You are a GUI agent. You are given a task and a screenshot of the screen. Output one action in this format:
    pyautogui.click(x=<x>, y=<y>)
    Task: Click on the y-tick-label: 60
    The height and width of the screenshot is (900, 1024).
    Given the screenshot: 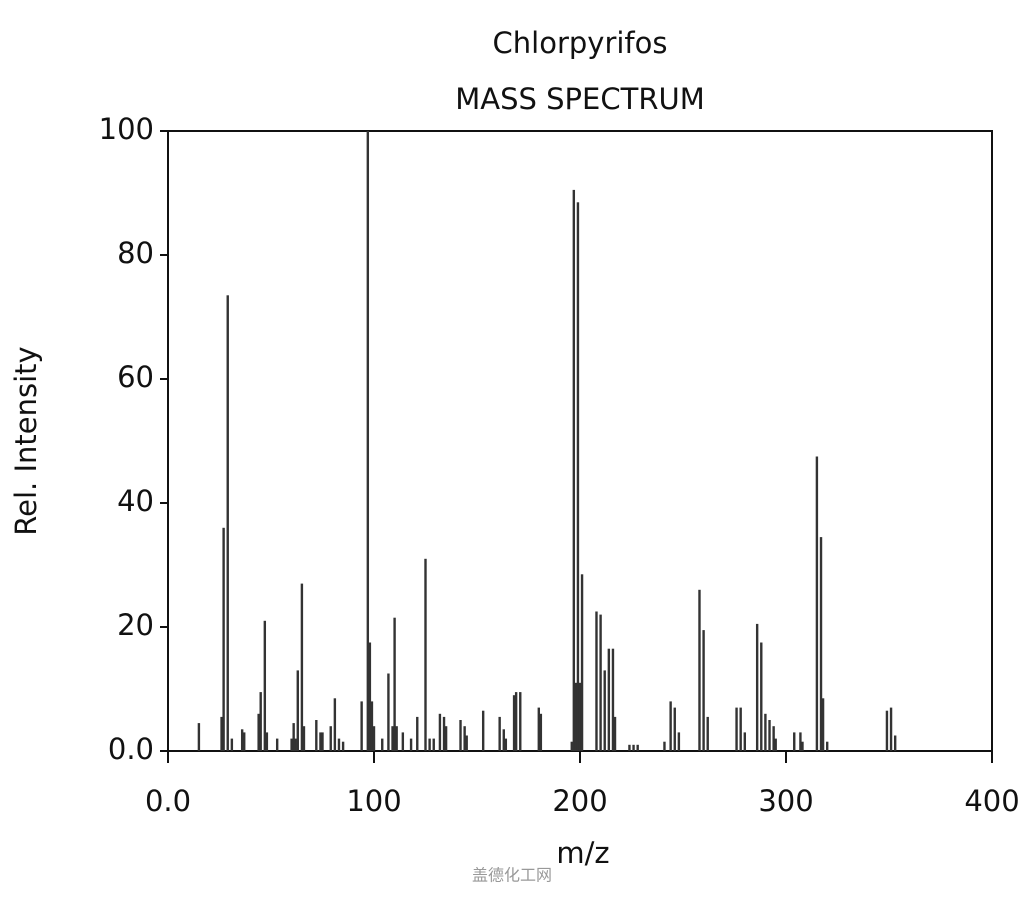 What is the action you would take?
    pyautogui.click(x=135, y=377)
    